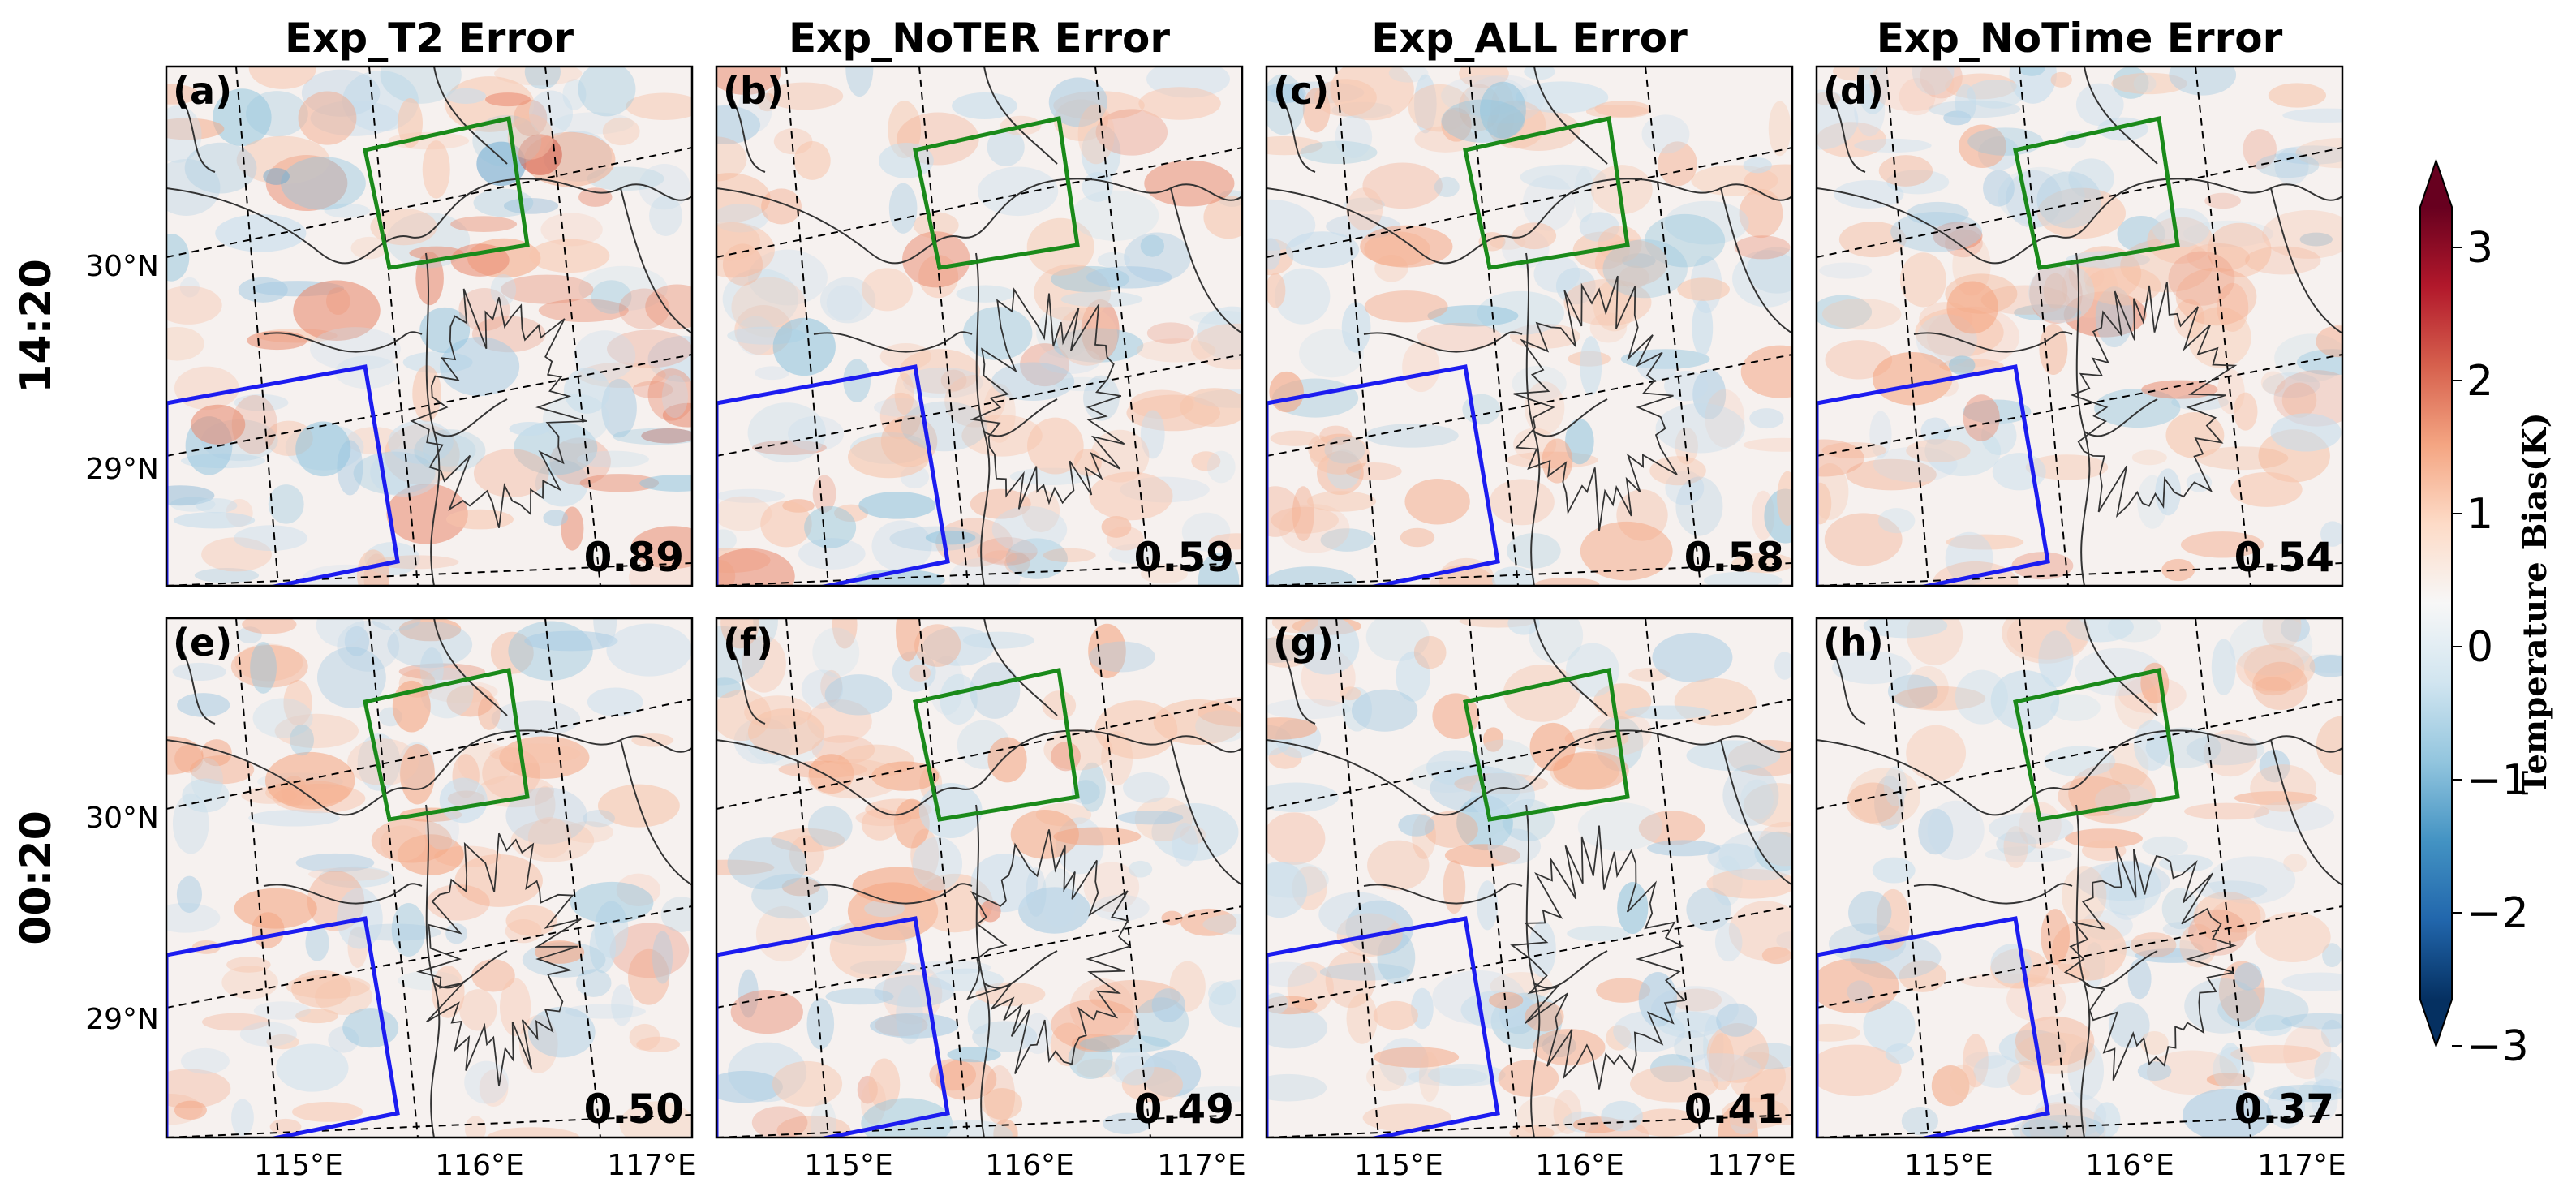 This screenshot has width=2576, height=1200. Describe the element at coordinates (202, 643) in the screenshot. I see `panel-letter: (e)` at that location.